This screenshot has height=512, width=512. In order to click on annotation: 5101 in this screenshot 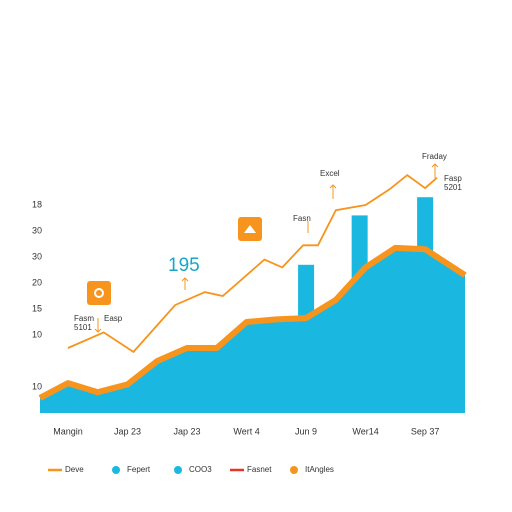, I will do `click(83, 327)`.